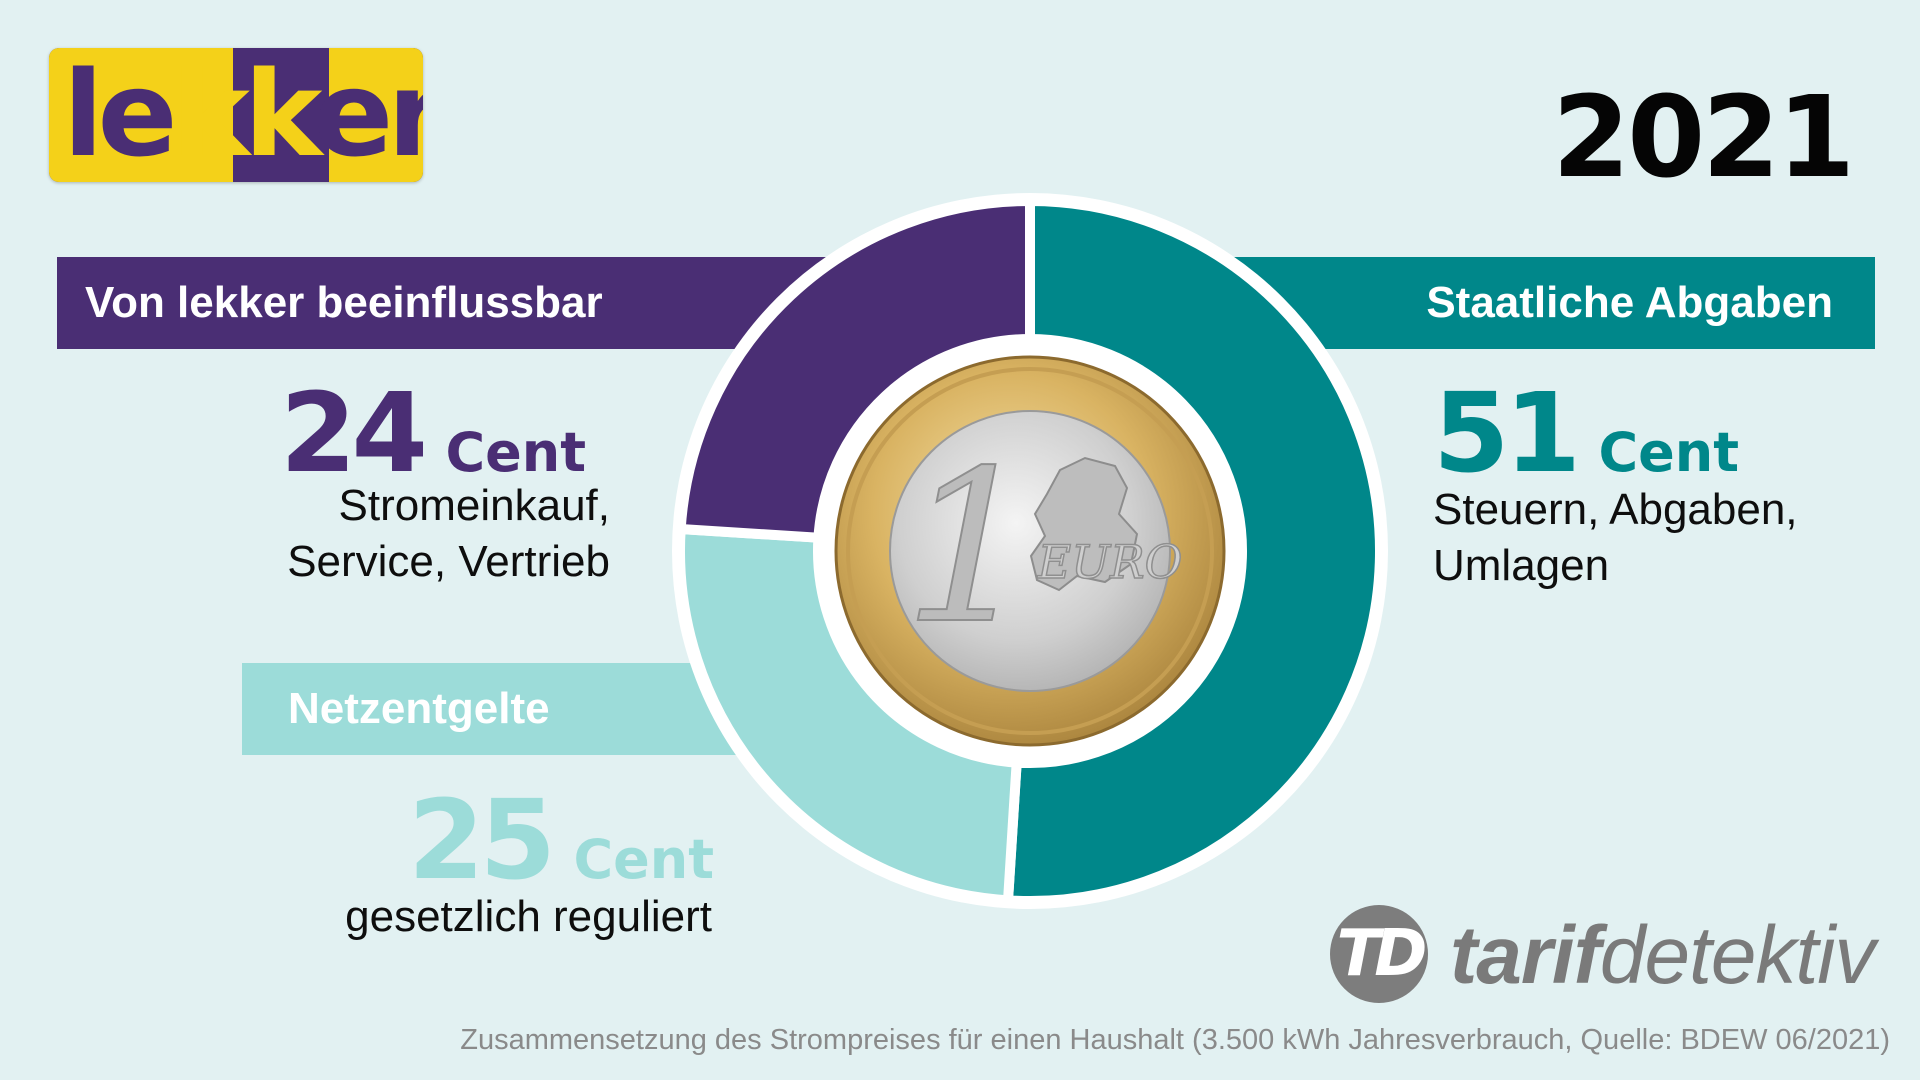 Image resolution: width=1920 pixels, height=1080 pixels. I want to click on category-band-purple: Von lekker beeinflussbar, so click(467, 303).